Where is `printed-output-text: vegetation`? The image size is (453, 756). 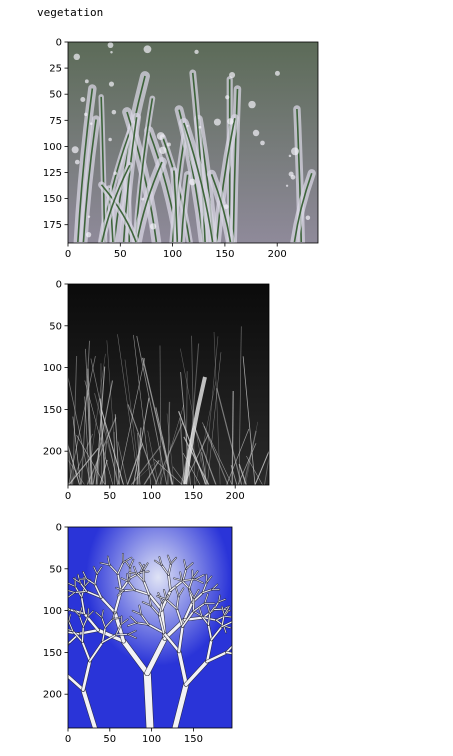 printed-output-text: vegetation is located at coordinates (70, 12).